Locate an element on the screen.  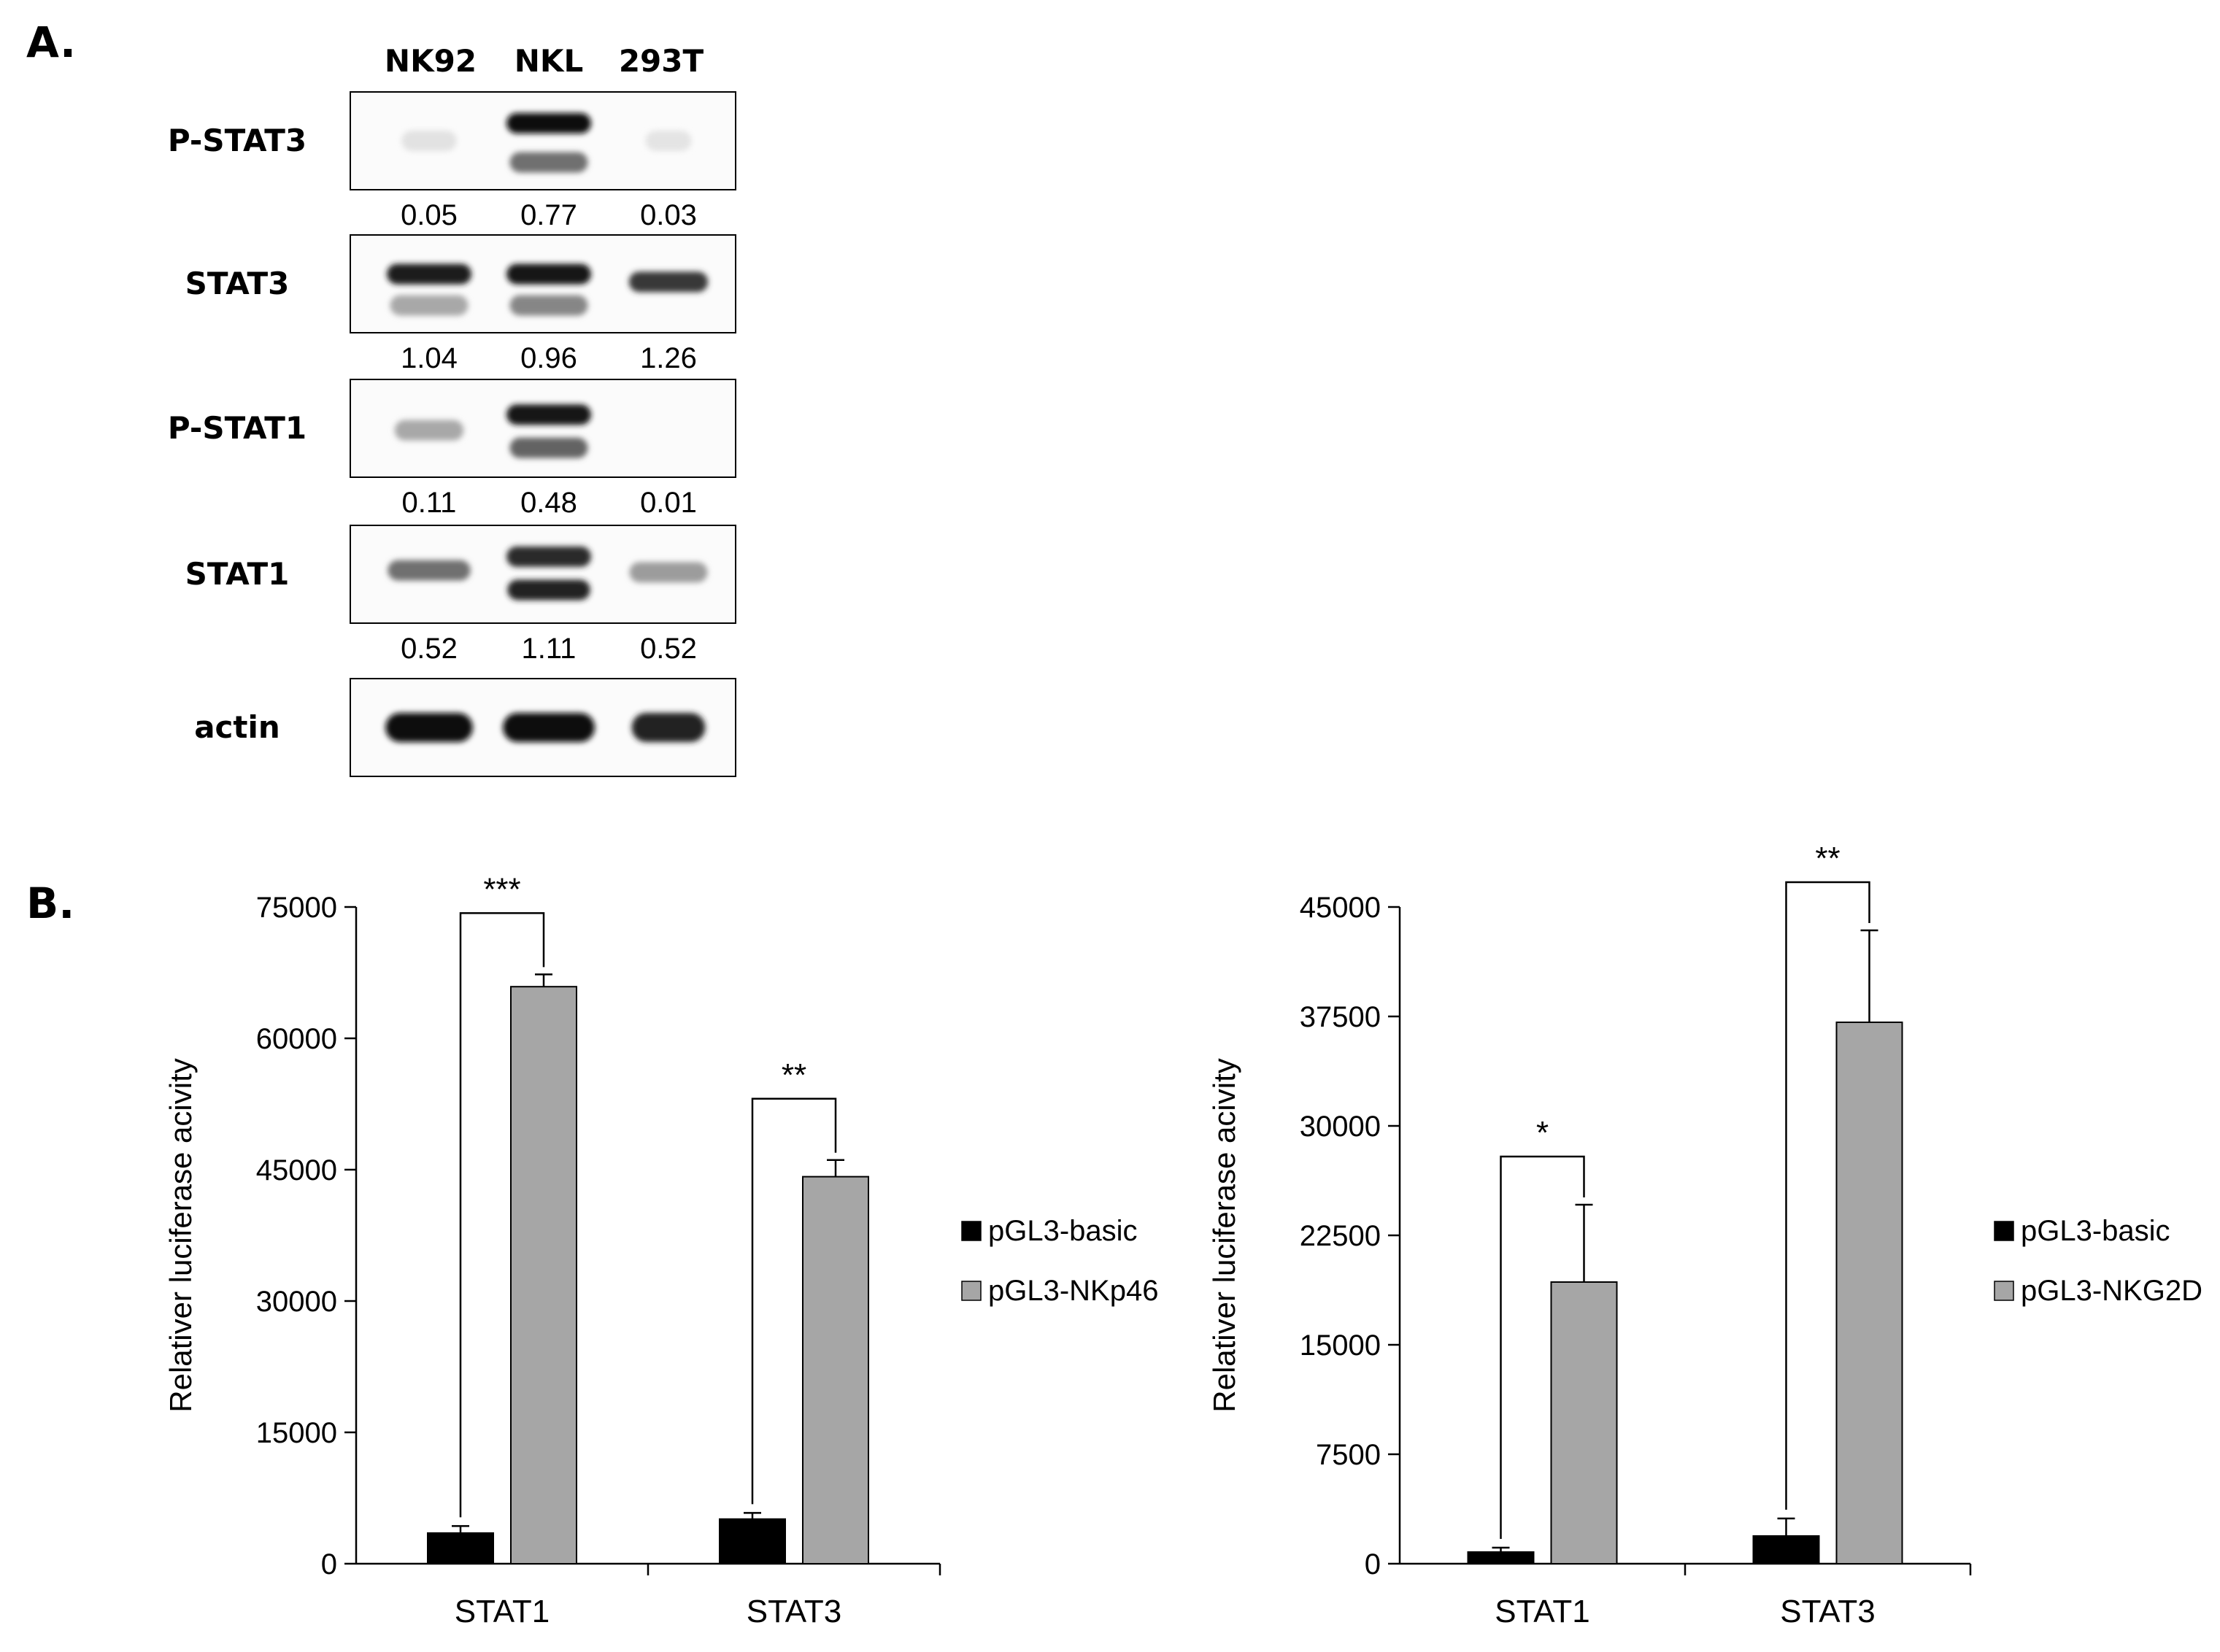
blot-p-stat1: P-STAT1 0.11 0.48 0.01 is located at coordinates (452, 449).